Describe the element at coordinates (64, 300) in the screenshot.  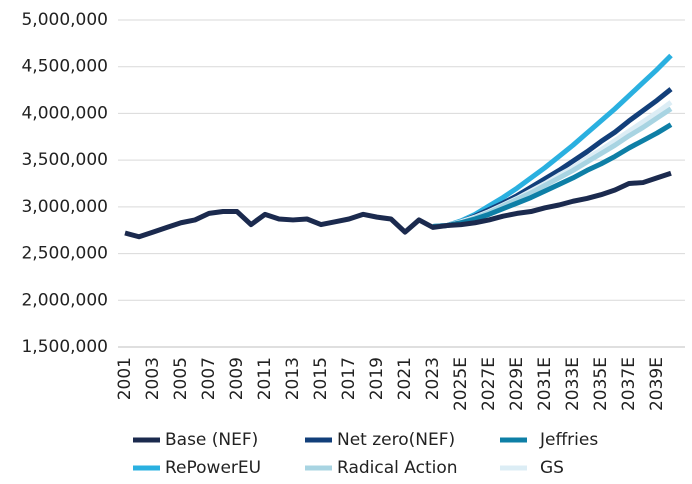
I see `y-tick-label: 2,000,000` at that location.